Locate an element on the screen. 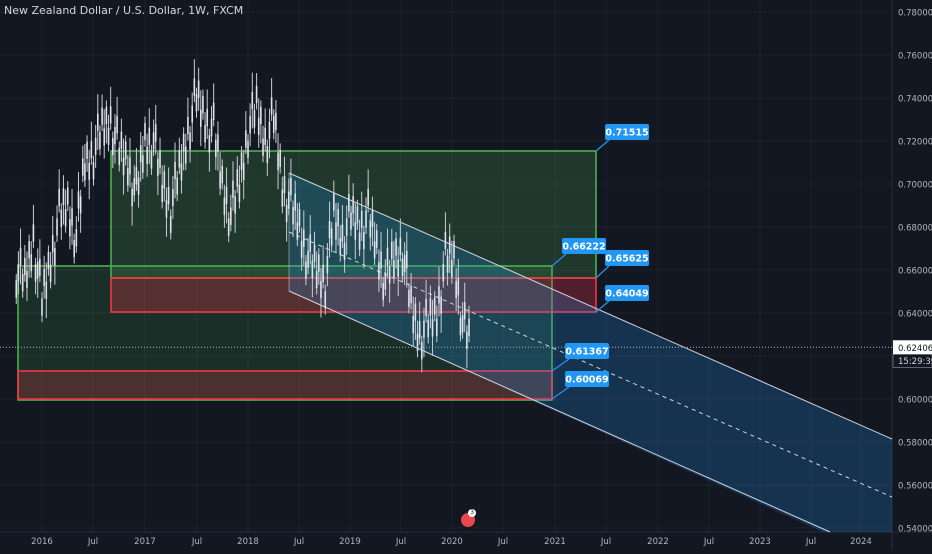  current-price-tag is located at coordinates (912, 347).